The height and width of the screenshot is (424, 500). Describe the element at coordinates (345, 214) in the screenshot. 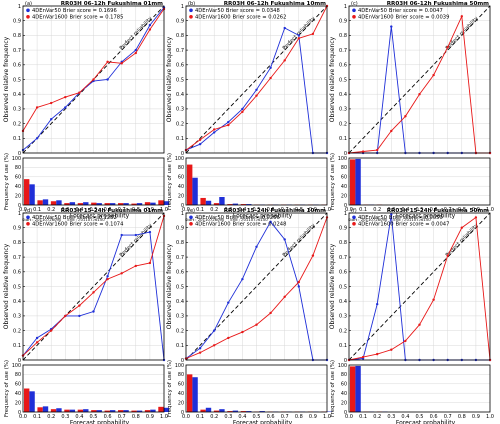

I see `y-tick-label: 1` at that location.